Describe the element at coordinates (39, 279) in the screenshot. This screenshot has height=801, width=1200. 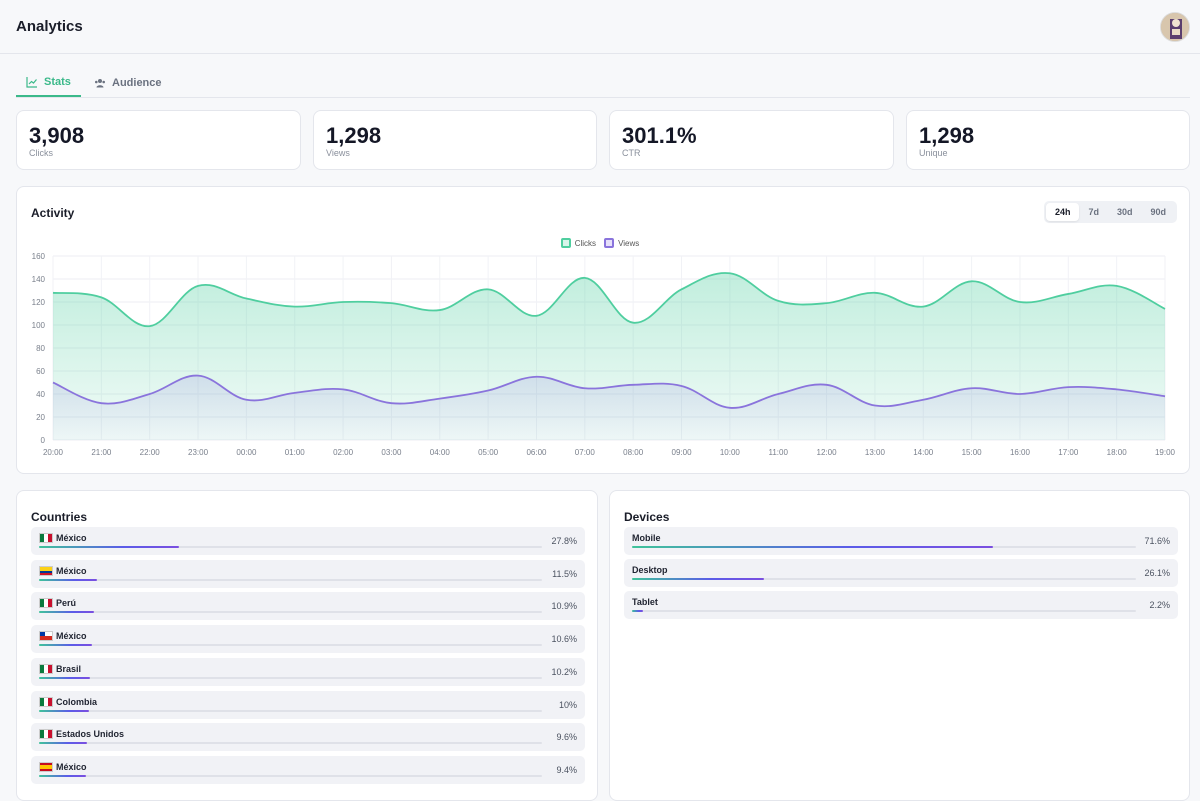
I see `y-tick-label: 140` at that location.